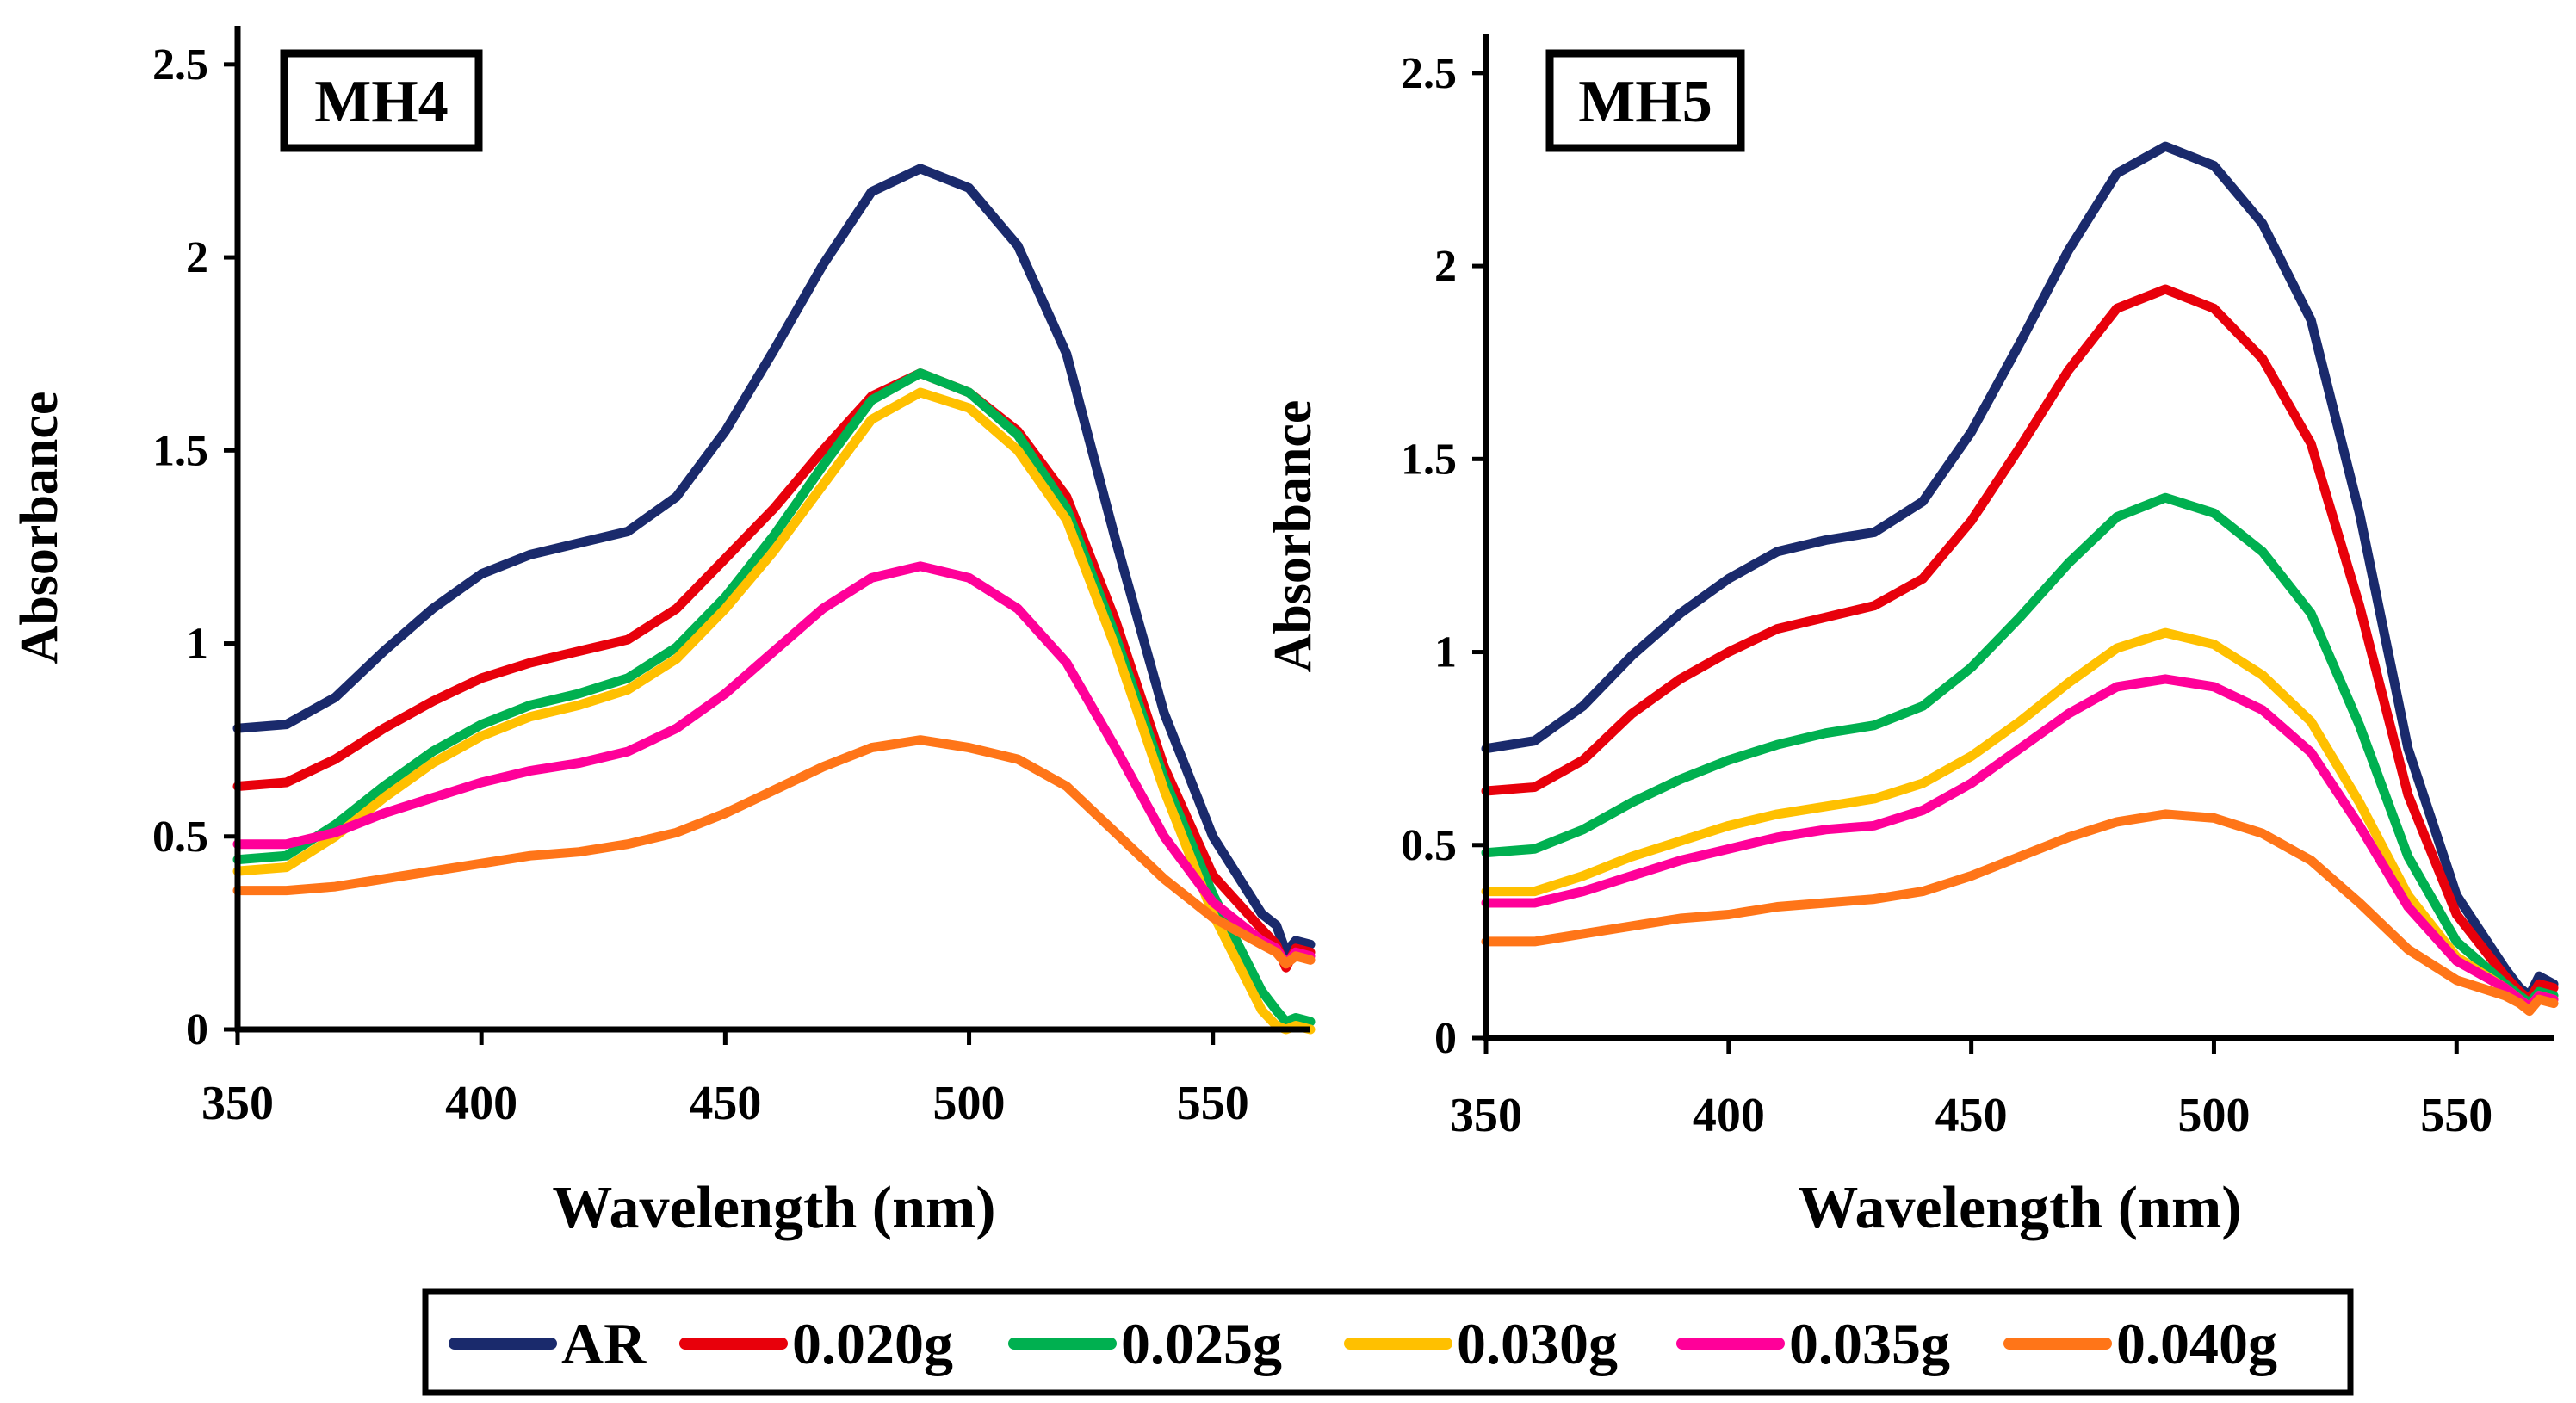 This screenshot has width=2576, height=1403. I want to click on legend-entry-0-030g: 0.030g, so click(1481, 1343).